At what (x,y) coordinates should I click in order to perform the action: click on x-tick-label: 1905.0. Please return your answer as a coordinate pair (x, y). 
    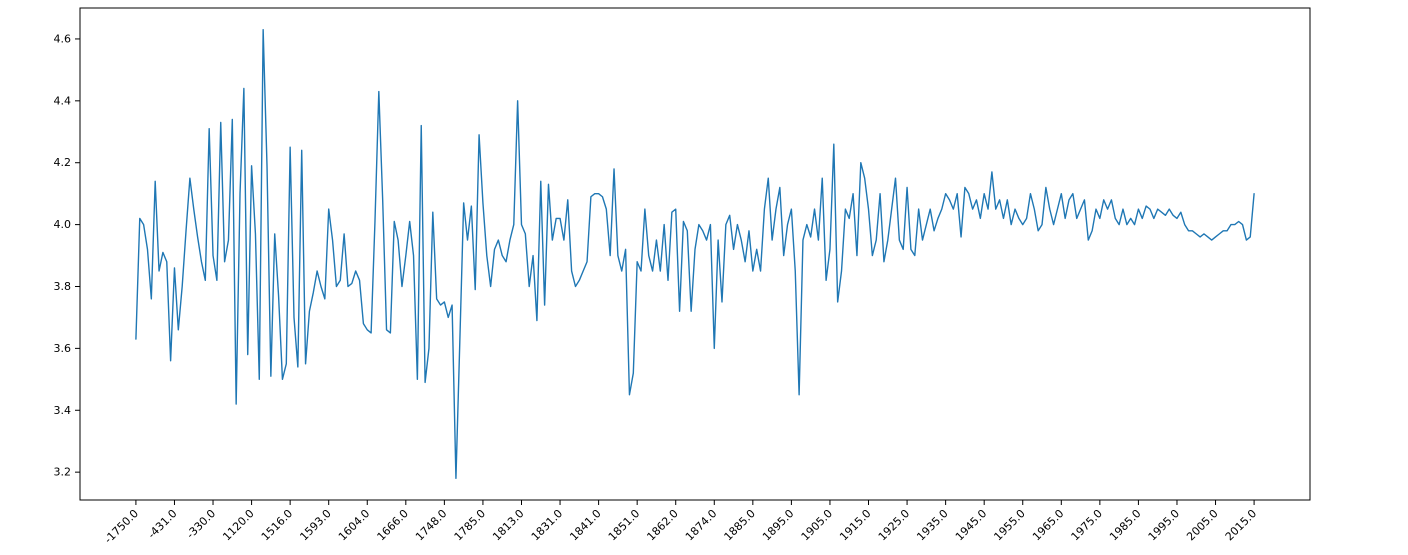
    Looking at the image, I should click on (817, 525).